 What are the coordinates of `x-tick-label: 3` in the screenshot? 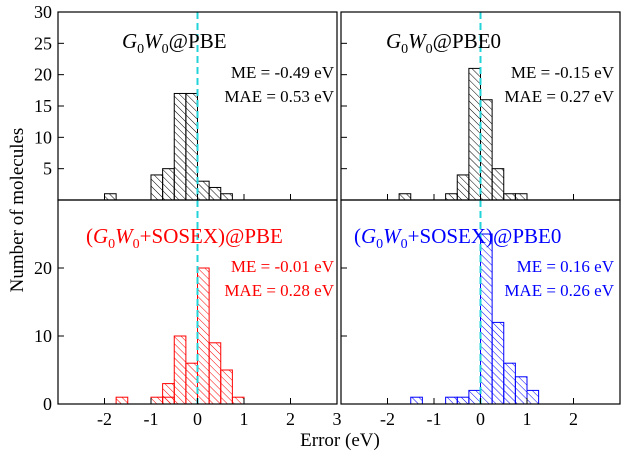 It's located at (337, 419).